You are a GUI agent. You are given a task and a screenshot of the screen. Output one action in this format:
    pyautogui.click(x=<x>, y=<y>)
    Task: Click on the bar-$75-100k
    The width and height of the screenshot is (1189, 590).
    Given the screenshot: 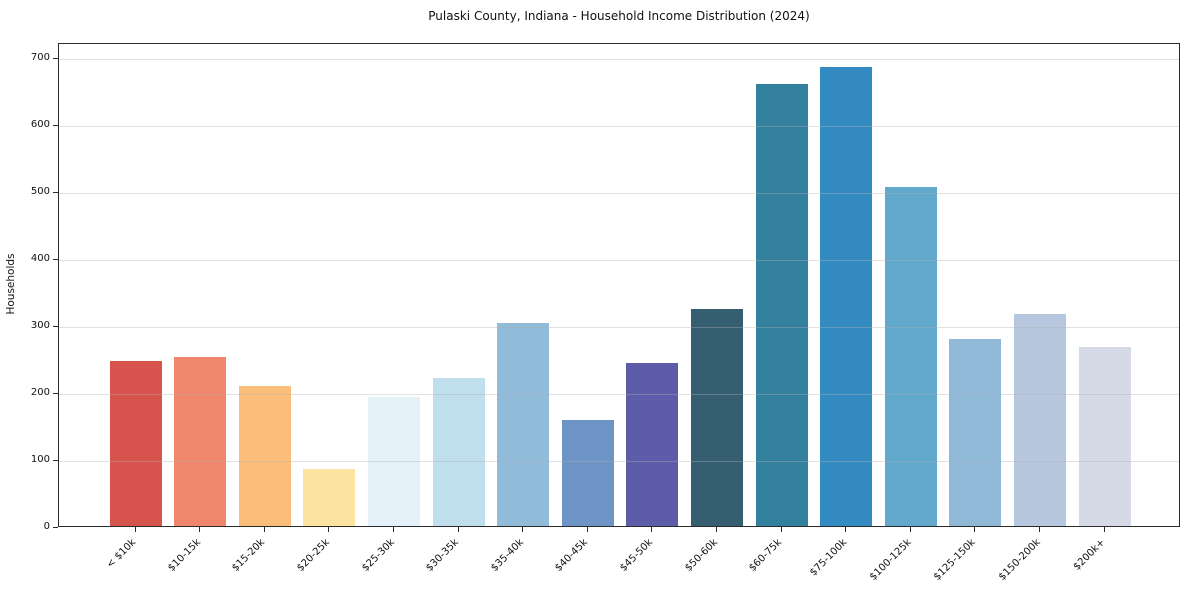 What is the action you would take?
    pyautogui.click(x=846, y=296)
    